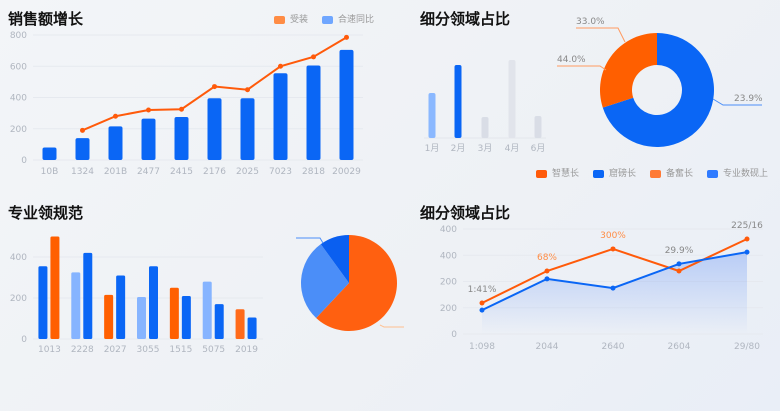  I want to click on legend-label: 专业数砚上, so click(746, 174).